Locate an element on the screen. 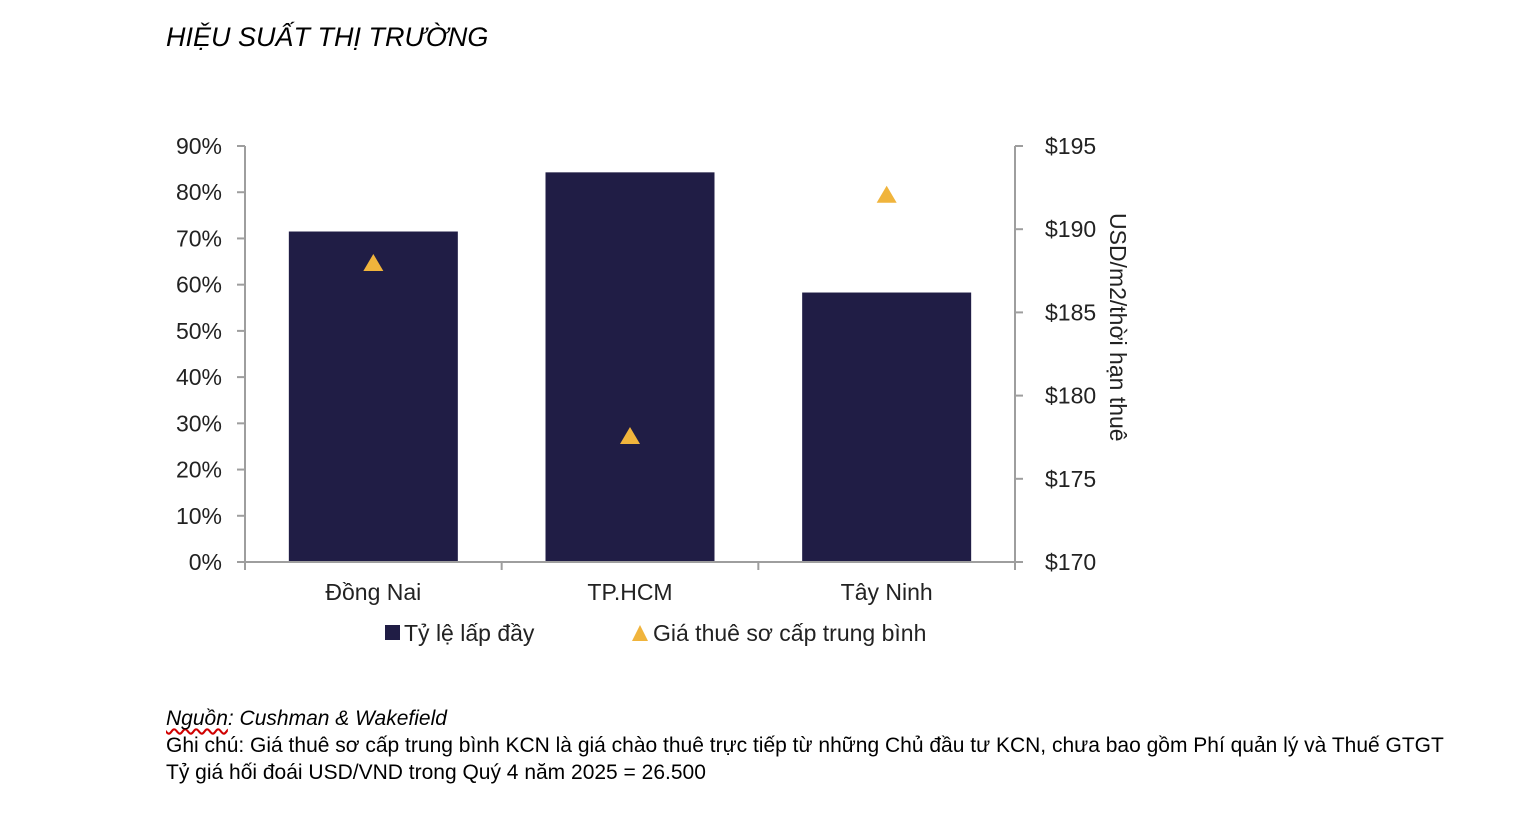 The image size is (1534, 816). right-axis-title: USD/m2/thời hạn thuê is located at coordinates (1118, 327).